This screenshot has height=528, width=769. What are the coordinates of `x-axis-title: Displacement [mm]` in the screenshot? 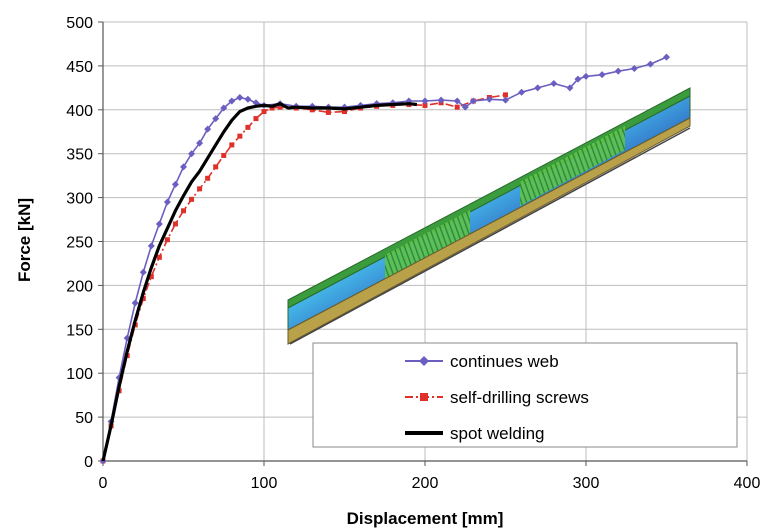 It's located at (425, 518).